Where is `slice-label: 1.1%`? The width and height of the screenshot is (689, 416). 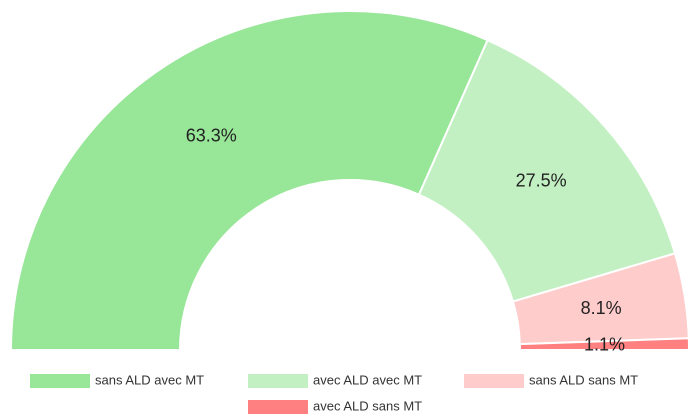
slice-label: 1.1% is located at coordinates (604, 344).